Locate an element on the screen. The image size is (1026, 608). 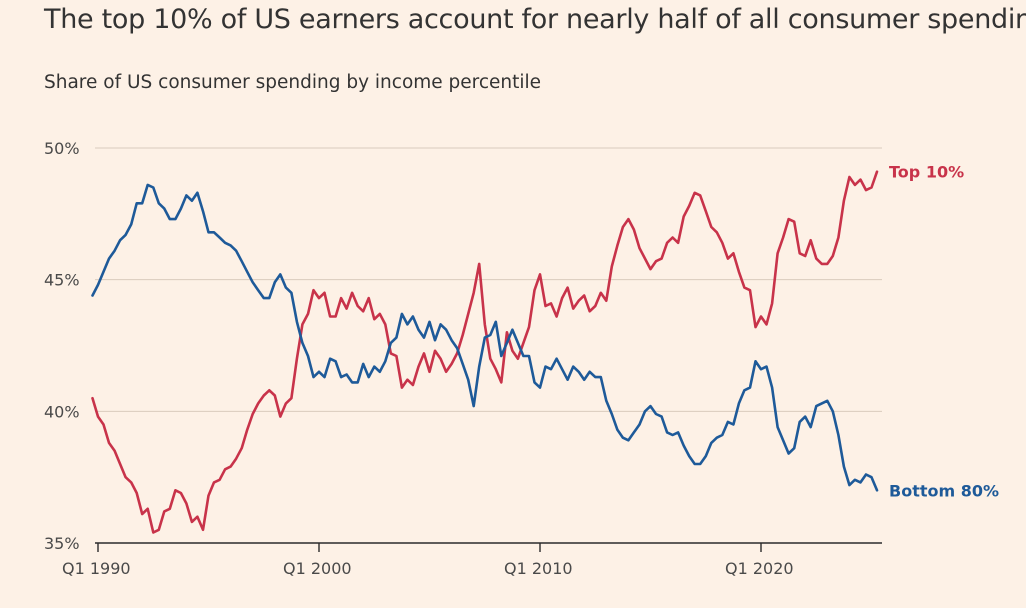
y-tick-label: 35% is located at coordinates (62, 543).